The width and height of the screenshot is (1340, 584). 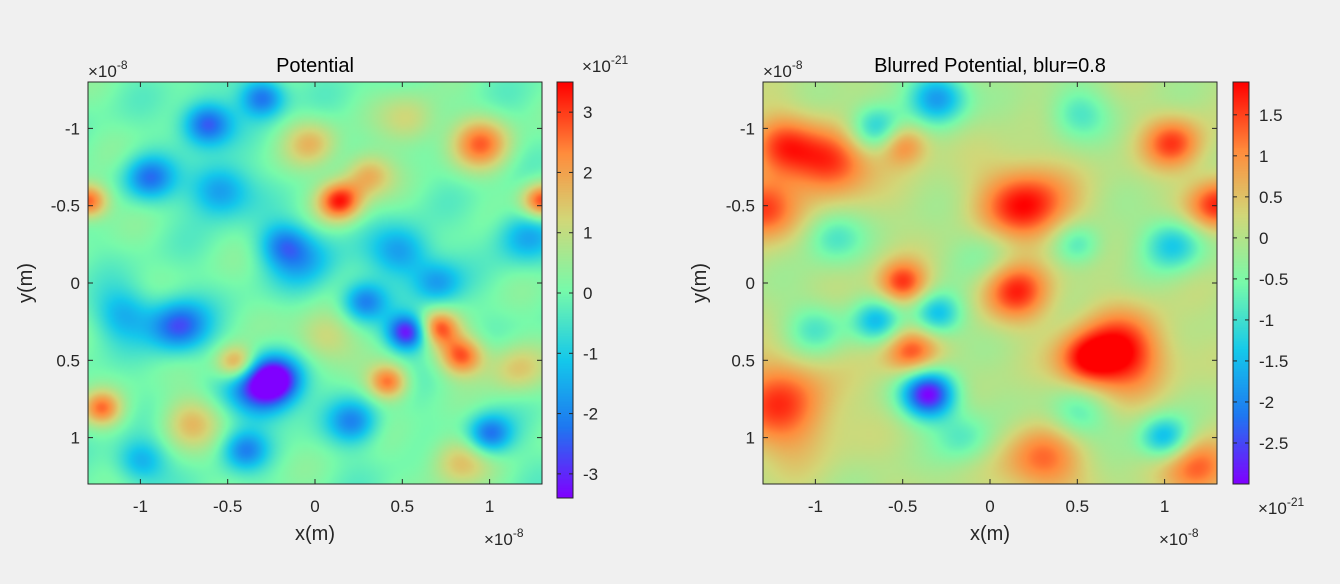 What do you see at coordinates (1271, 197) in the screenshot?
I see `colorbar-tick-label: 0.5` at bounding box center [1271, 197].